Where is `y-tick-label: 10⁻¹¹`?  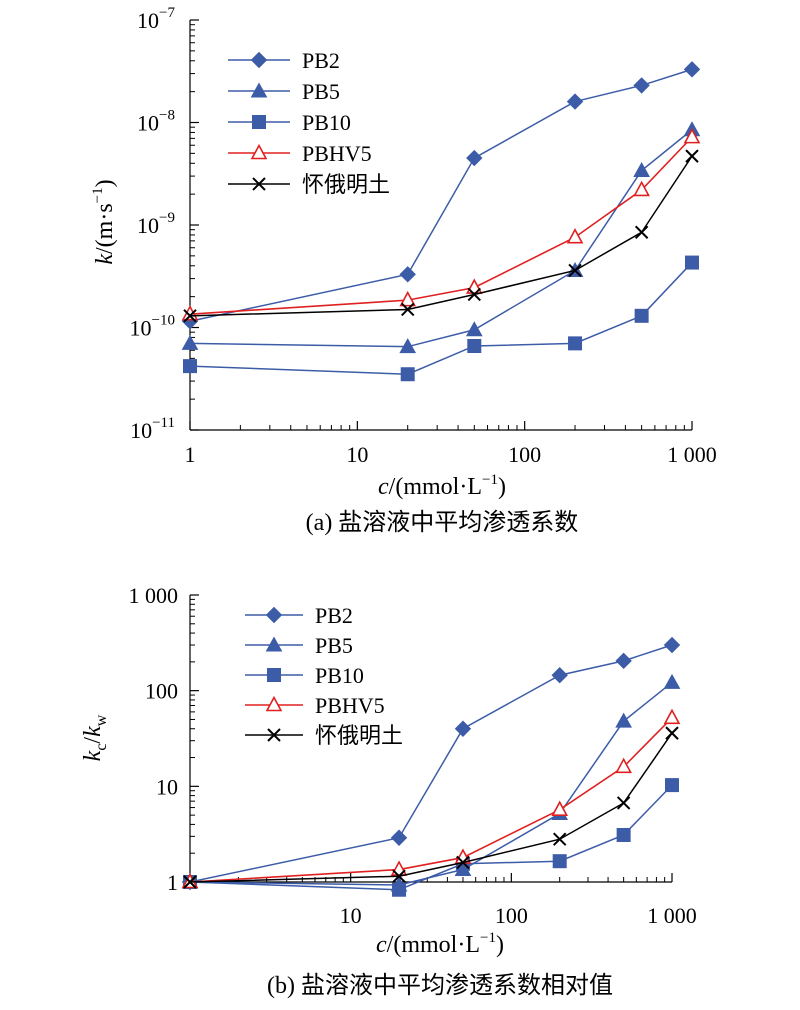 y-tick-label: 10⁻¹¹ is located at coordinates (152, 429).